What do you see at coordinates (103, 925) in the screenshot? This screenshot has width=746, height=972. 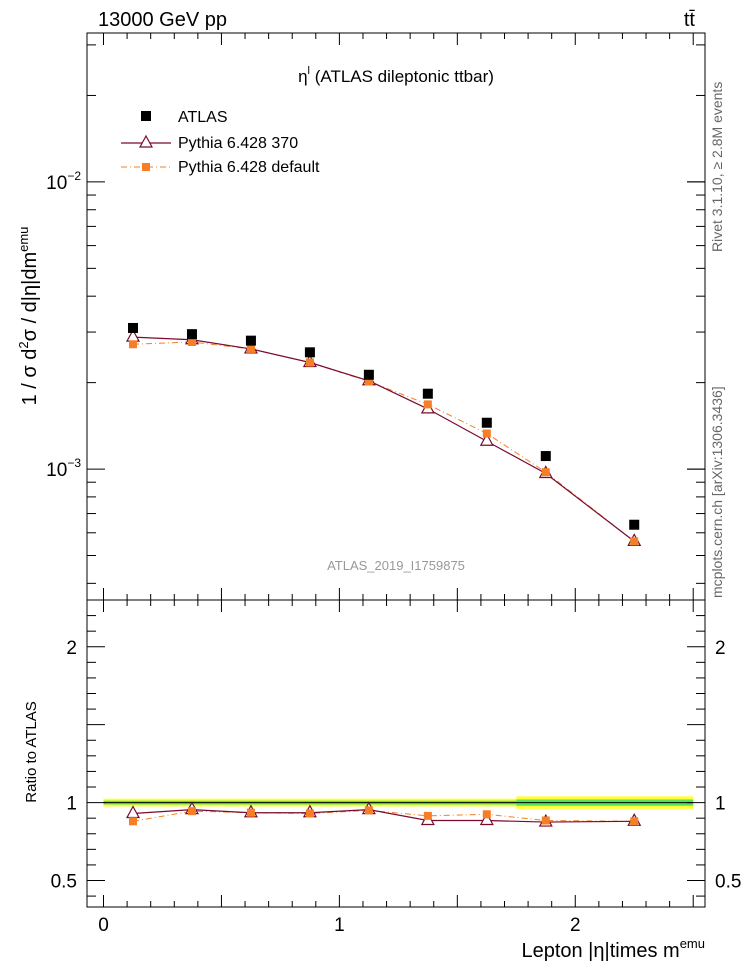 I see `x-tick-label: 0` at bounding box center [103, 925].